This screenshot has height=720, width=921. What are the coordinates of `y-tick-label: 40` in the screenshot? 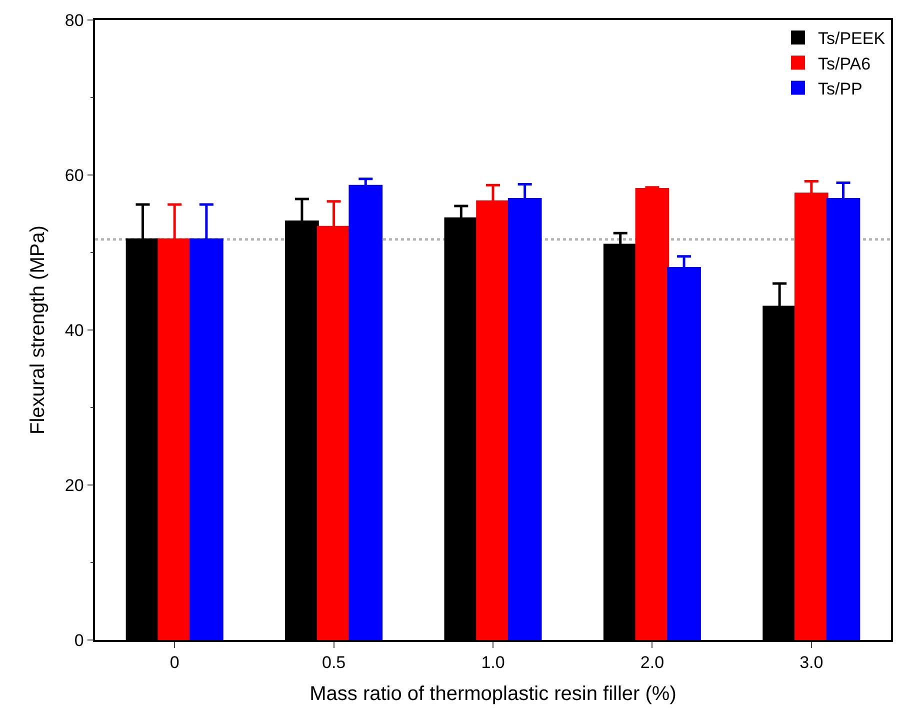 It's located at (74, 330).